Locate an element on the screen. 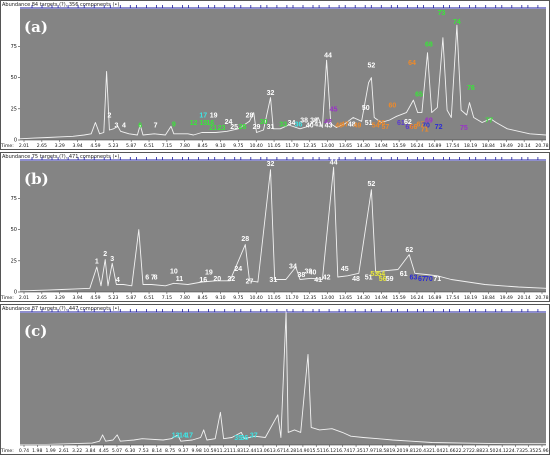  y-tick-label: 50 is located at coordinates (14, 78).